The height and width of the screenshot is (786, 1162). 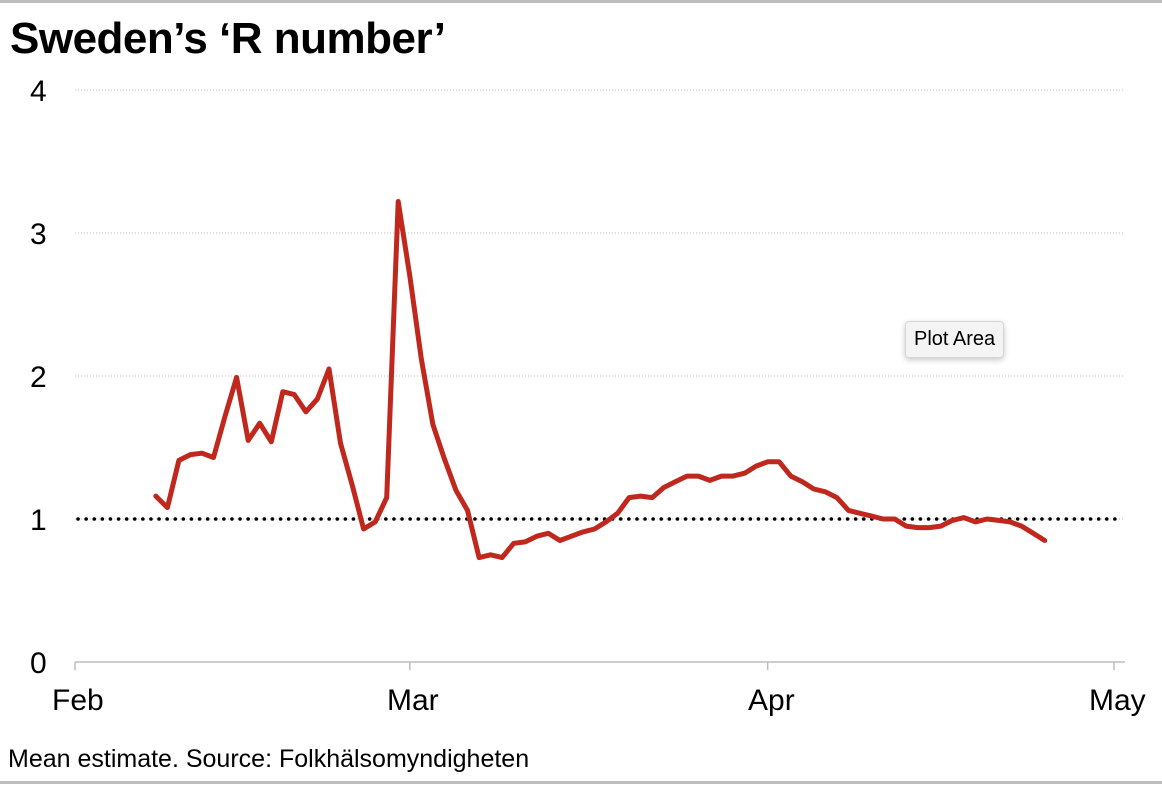 What do you see at coordinates (78, 700) in the screenshot?
I see `x-tick-label-Feb: Feb` at bounding box center [78, 700].